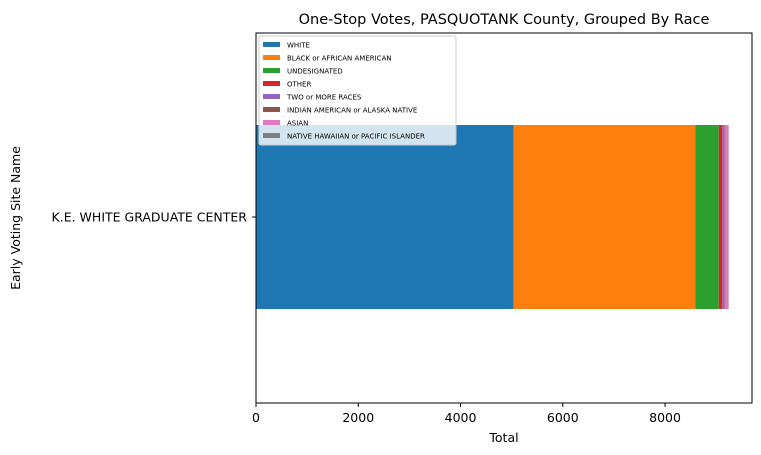 The width and height of the screenshot is (761, 455). Describe the element at coordinates (298, 46) in the screenshot. I see `legend-label: WHITE` at that location.